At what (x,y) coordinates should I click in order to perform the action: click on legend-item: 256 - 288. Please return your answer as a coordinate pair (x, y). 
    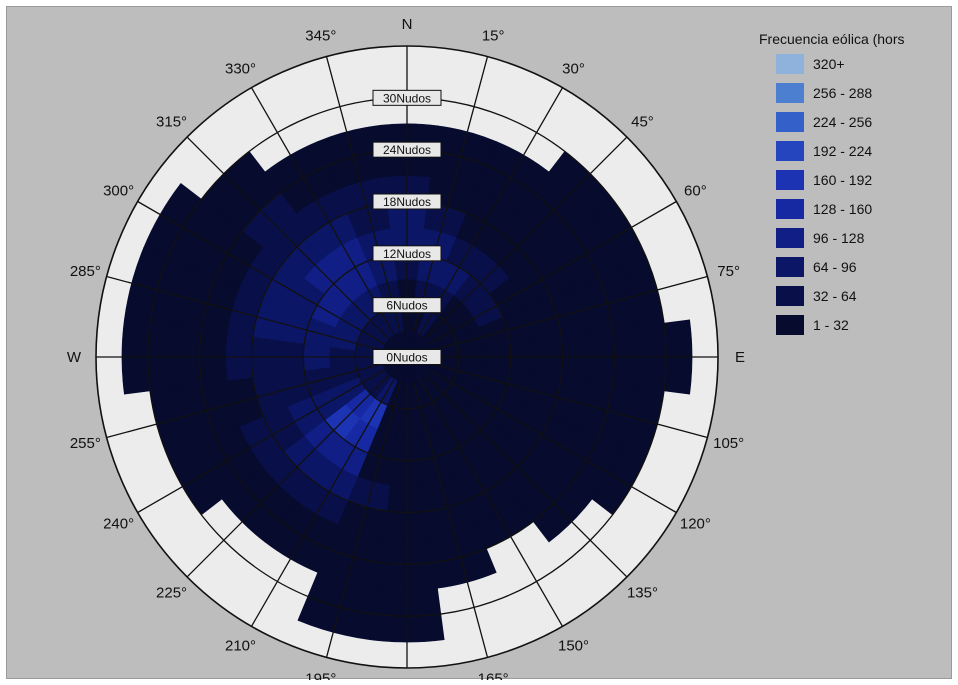
    Looking at the image, I should click on (862, 92).